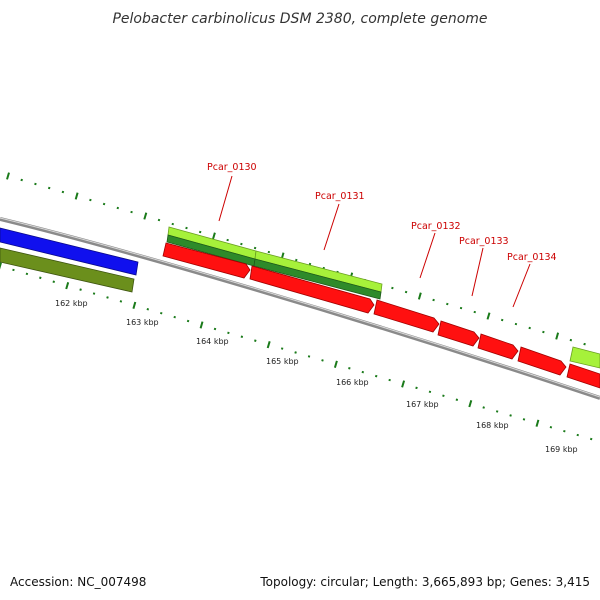  What do you see at coordinates (142, 322) in the screenshot?
I see `kbp-label-163: 163 kbp` at bounding box center [142, 322].